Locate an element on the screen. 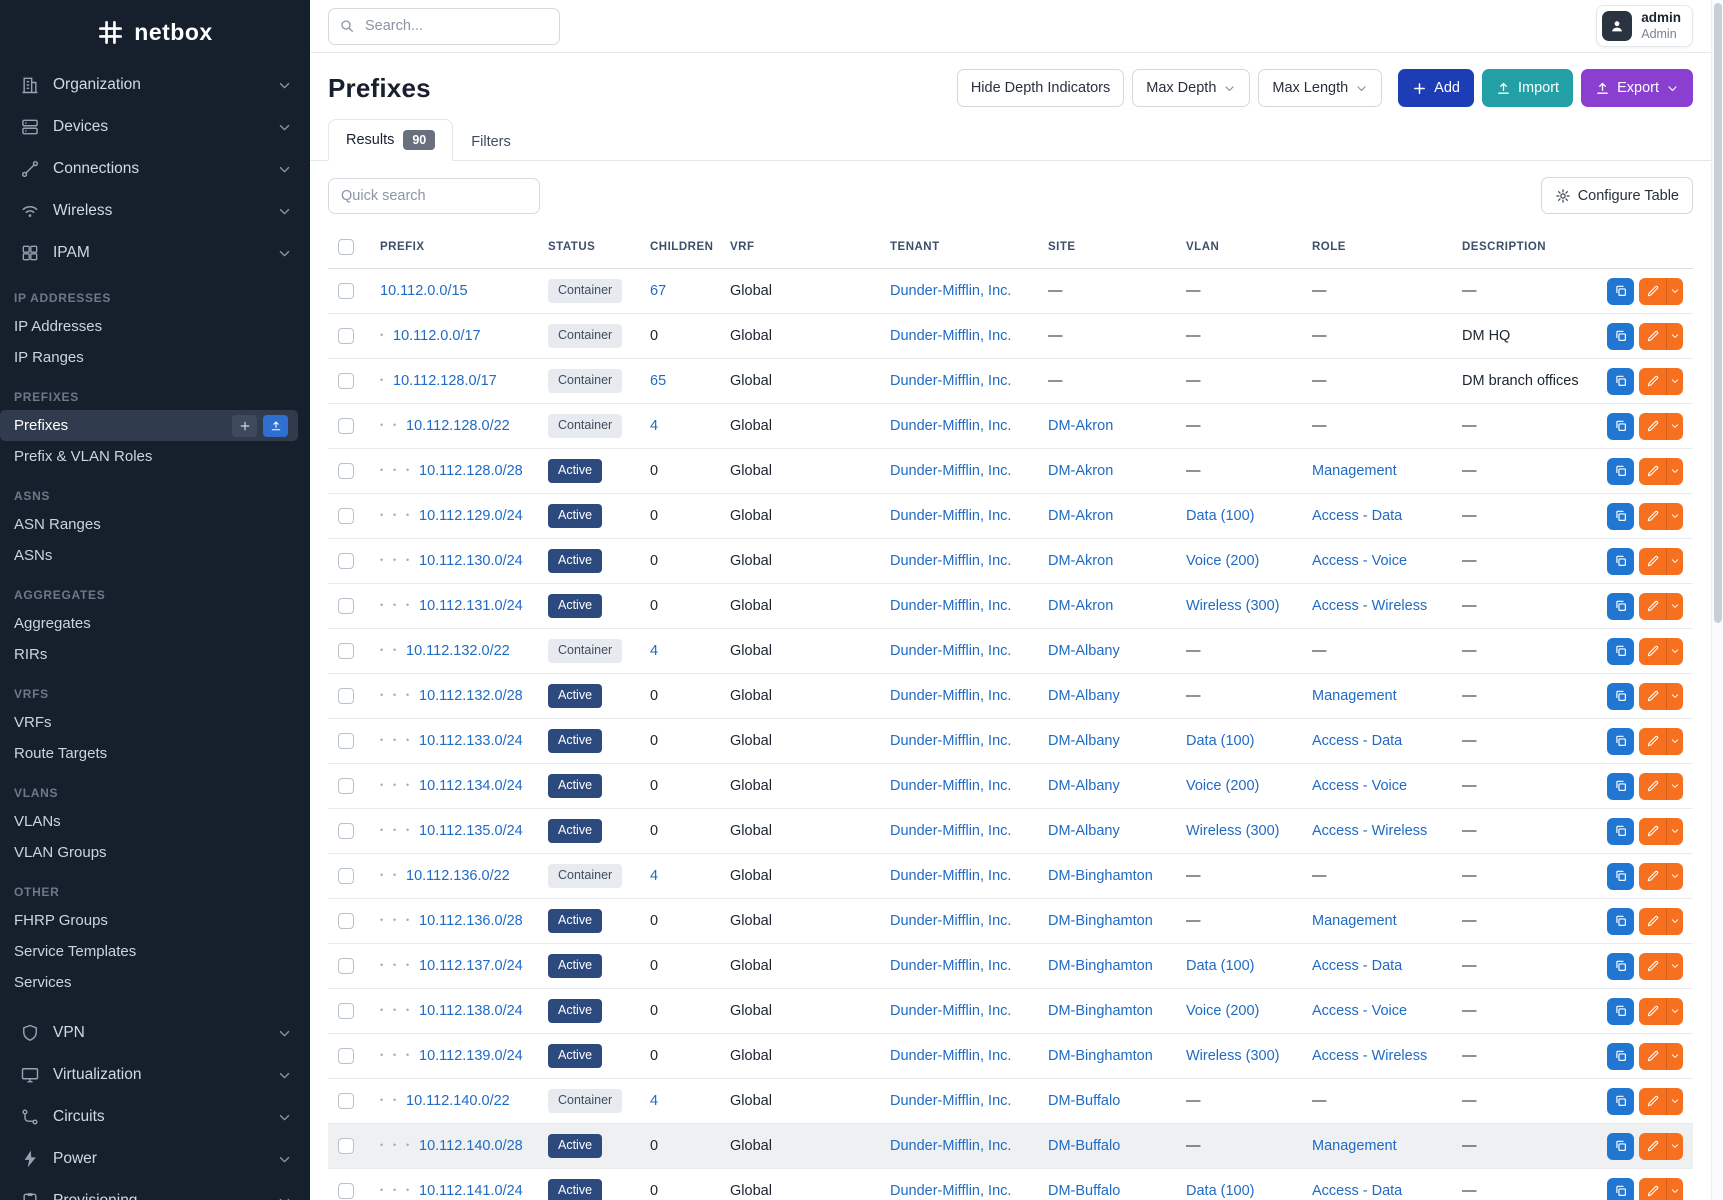 The width and height of the screenshot is (1723, 1200). prefix-link: 10.112.129.0/24 is located at coordinates (471, 516).